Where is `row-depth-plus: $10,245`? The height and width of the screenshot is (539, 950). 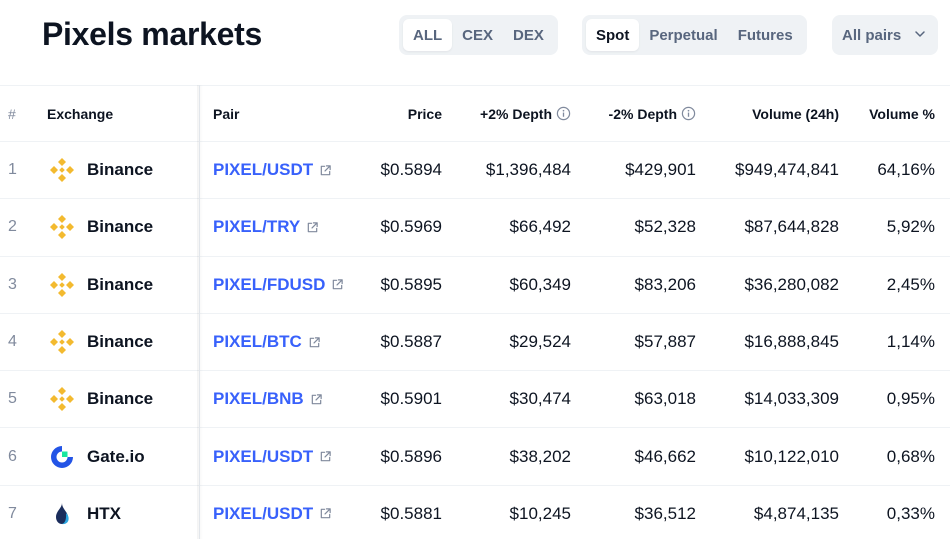
row-depth-plus: $10,245 is located at coordinates (540, 513).